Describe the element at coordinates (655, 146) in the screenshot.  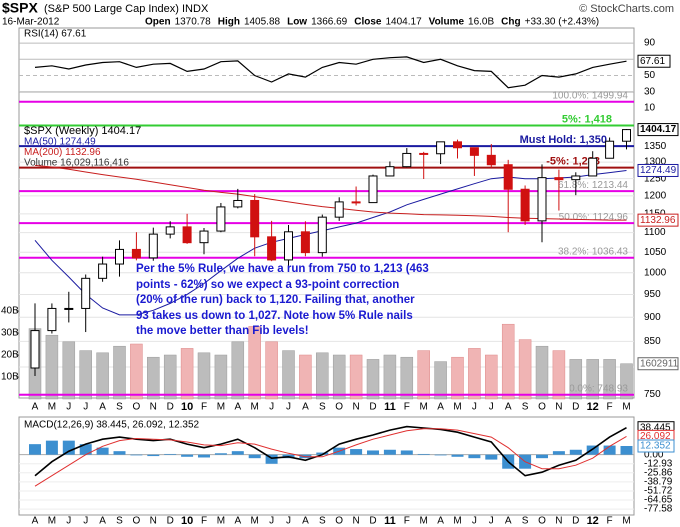
I see `y-tick-label: 1350` at that location.